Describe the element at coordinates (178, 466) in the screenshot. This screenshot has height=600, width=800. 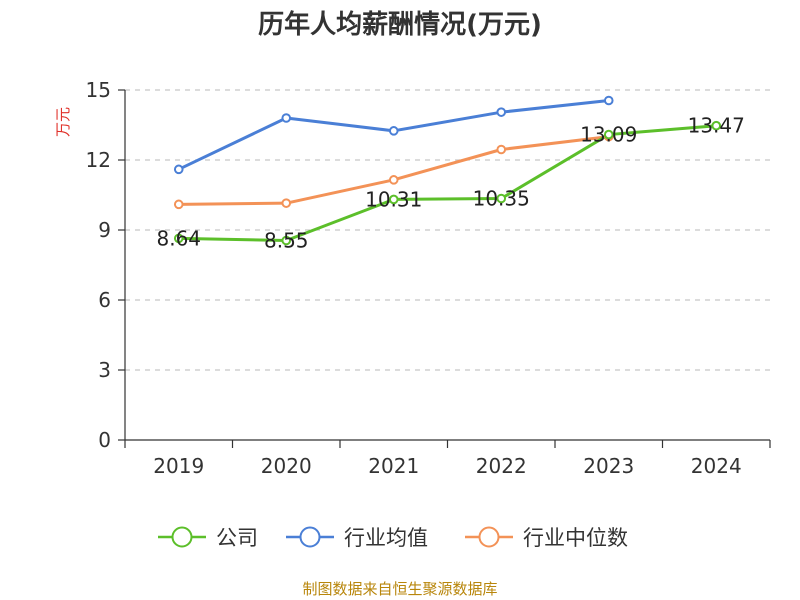
I see `x-tick-label: 2019` at that location.